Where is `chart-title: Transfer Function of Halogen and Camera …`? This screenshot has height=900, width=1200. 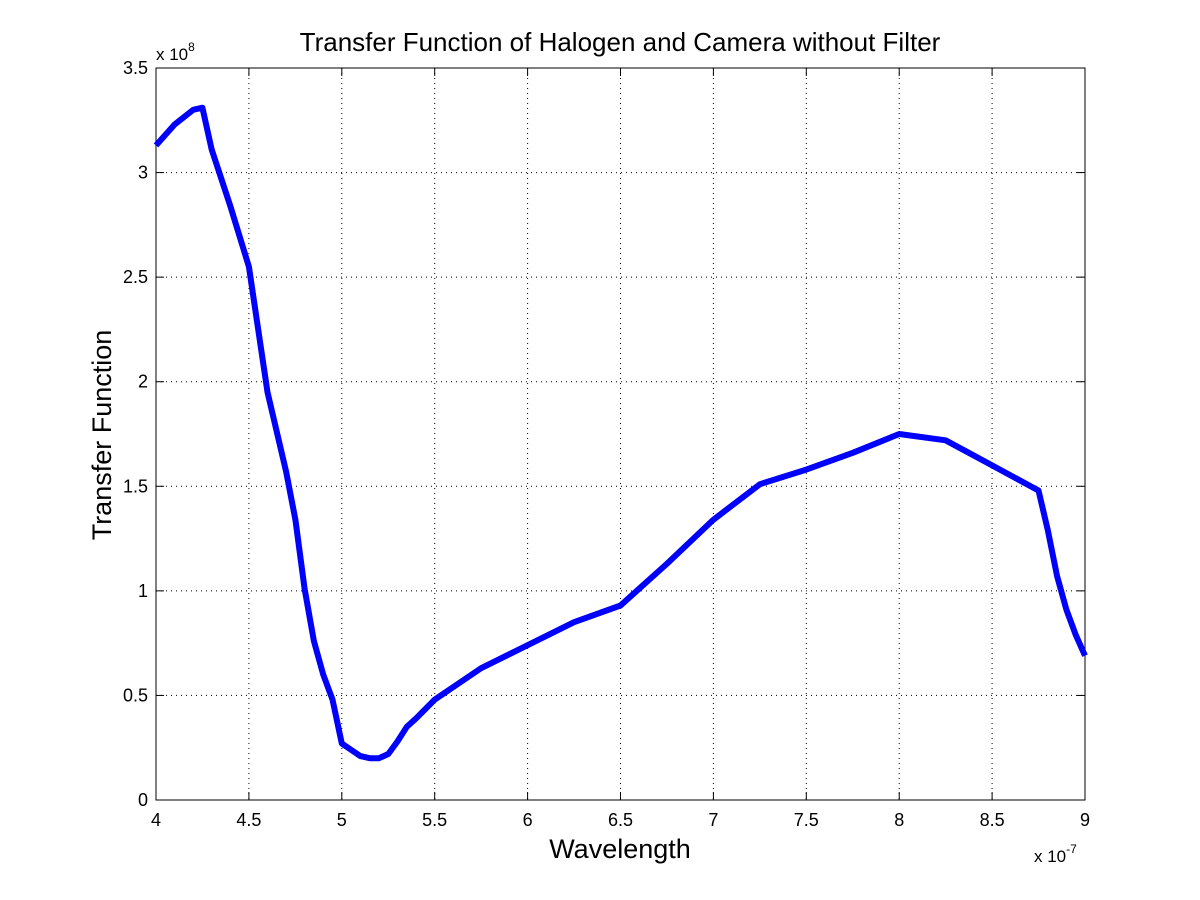
chart-title: Transfer Function of Halogen and Camera … is located at coordinates (620, 42).